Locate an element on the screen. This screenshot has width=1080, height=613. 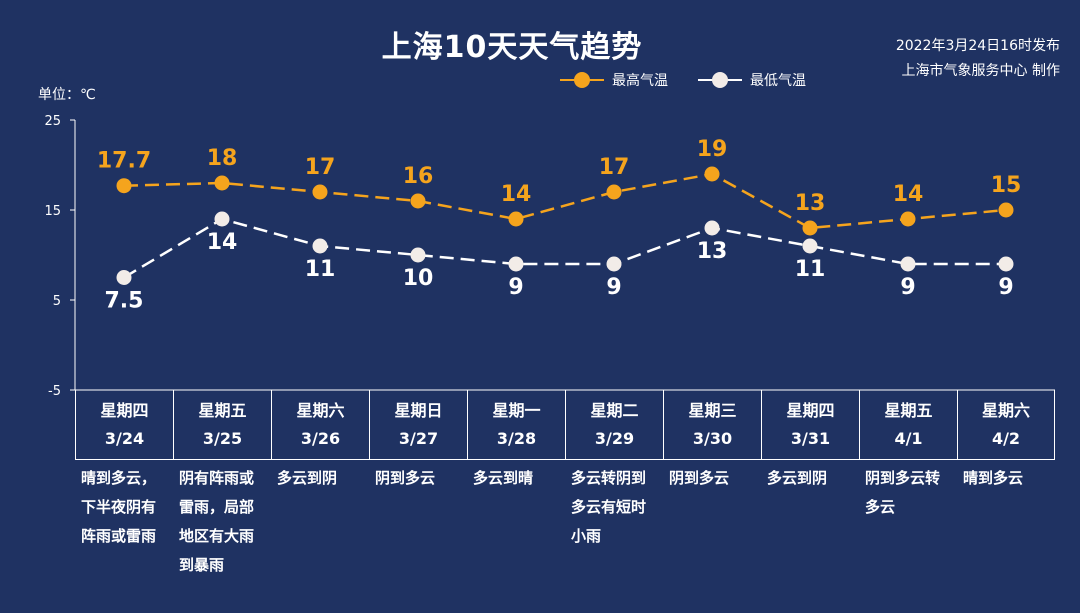
date-label: 3/24 is located at coordinates (124, 438).